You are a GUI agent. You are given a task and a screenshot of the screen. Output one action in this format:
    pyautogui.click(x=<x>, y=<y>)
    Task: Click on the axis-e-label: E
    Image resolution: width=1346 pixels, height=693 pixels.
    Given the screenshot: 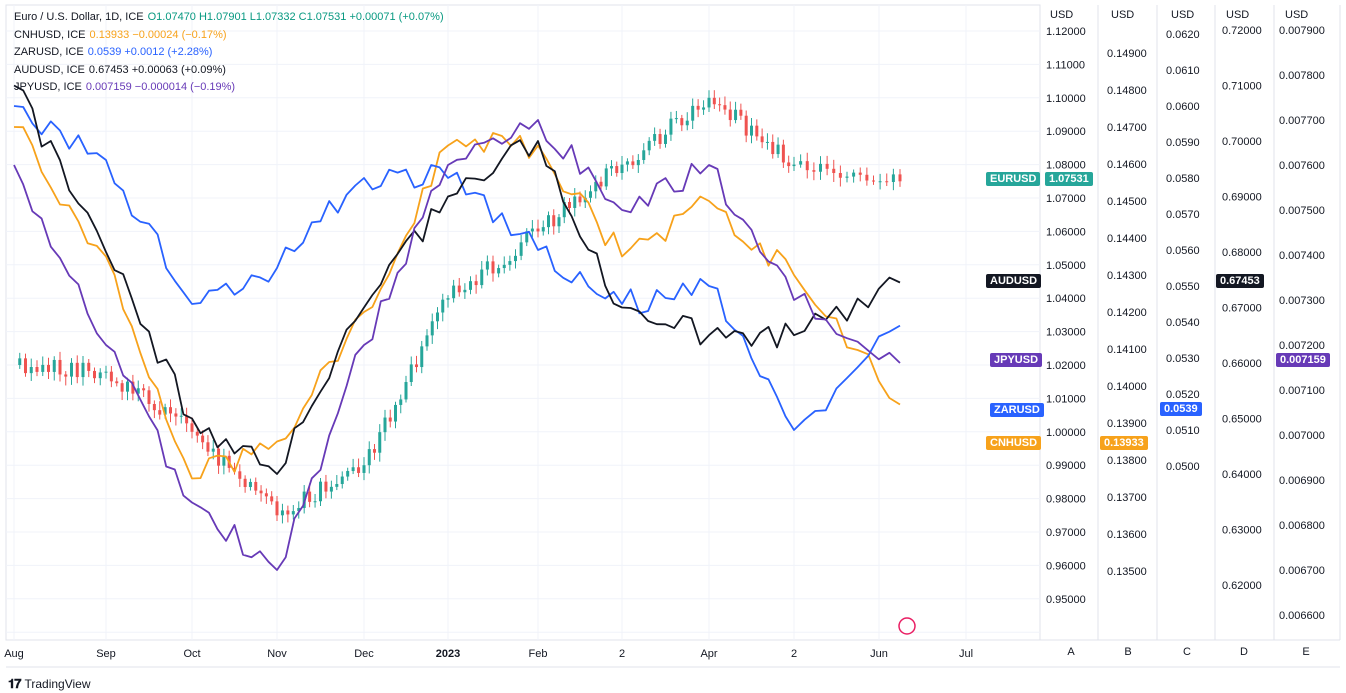 What is the action you would take?
    pyautogui.click(x=1306, y=652)
    